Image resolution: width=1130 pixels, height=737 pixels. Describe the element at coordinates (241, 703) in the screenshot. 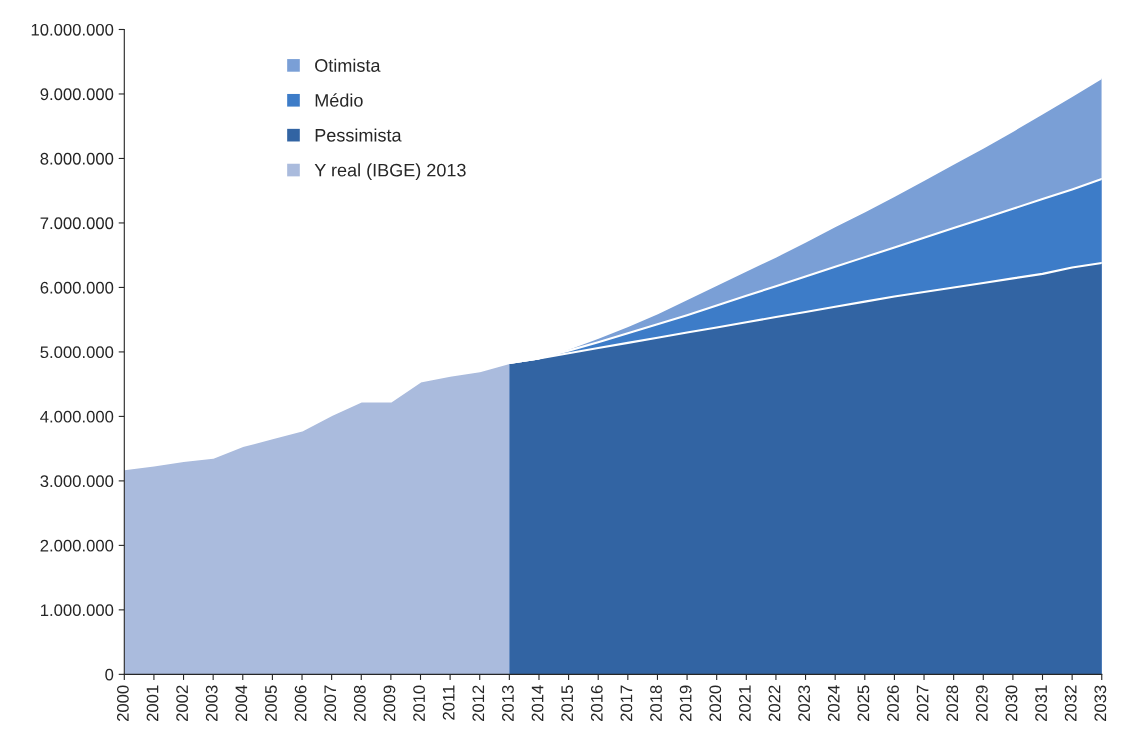

I see `x-tick-label: 2004` at that location.